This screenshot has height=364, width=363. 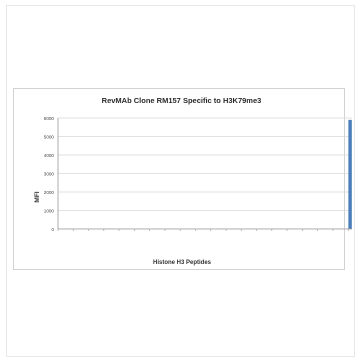 What do you see at coordinates (49, 155) in the screenshot?
I see `y-tick-label: 4000` at bounding box center [49, 155].